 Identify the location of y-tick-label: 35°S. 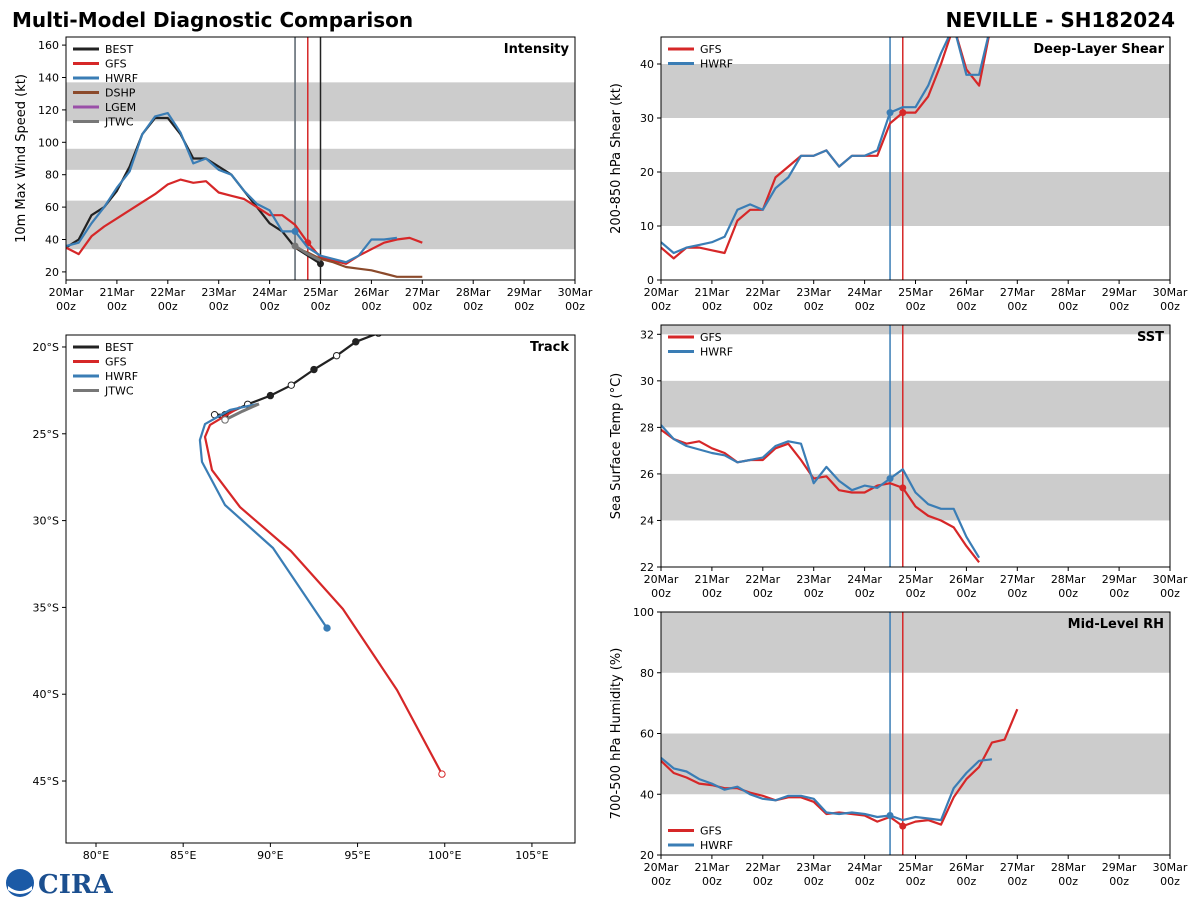
(46, 607).